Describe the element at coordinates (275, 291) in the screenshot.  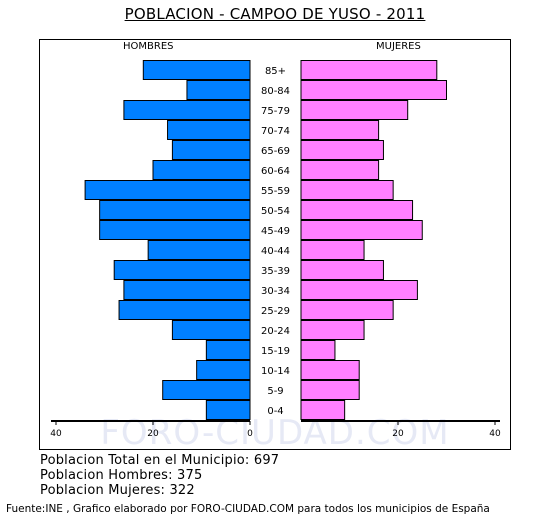
I see `age-label-30-34: 30-34` at that location.